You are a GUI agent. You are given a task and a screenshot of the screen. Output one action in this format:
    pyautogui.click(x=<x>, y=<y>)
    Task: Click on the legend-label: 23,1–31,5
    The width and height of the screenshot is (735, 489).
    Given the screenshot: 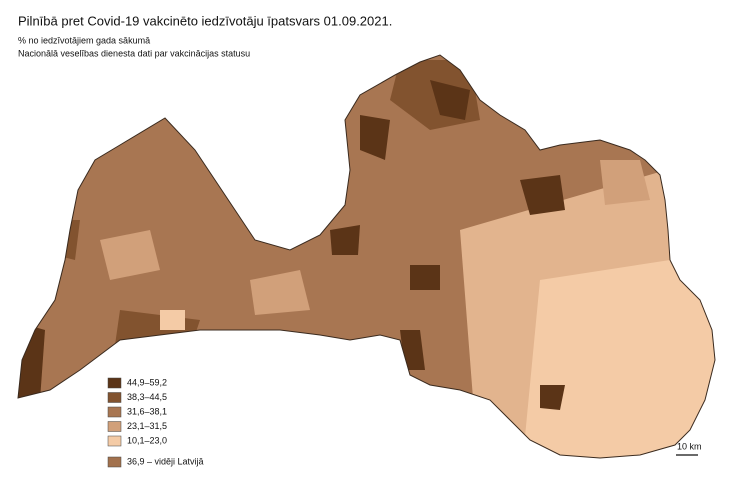 What is the action you would take?
    pyautogui.click(x=147, y=426)
    